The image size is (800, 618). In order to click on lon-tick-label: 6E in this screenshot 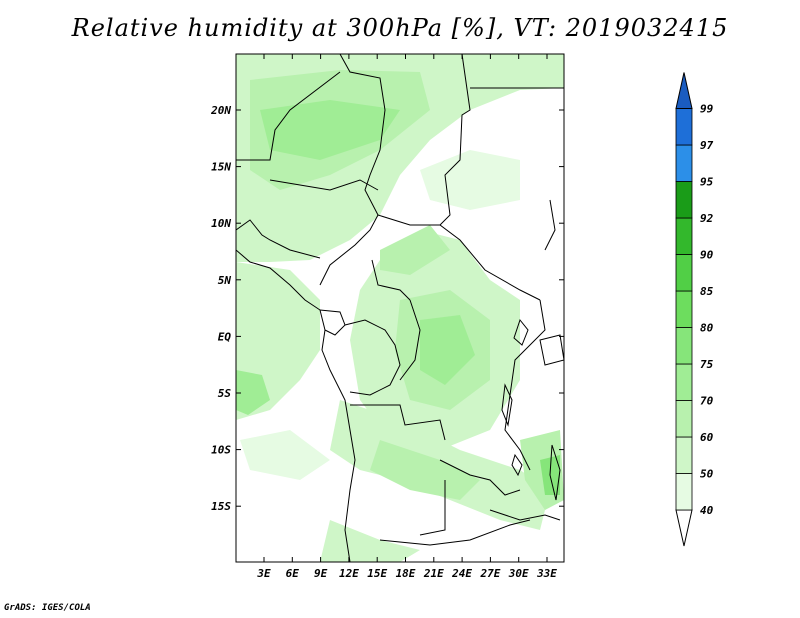, I will do `click(293, 573)`.